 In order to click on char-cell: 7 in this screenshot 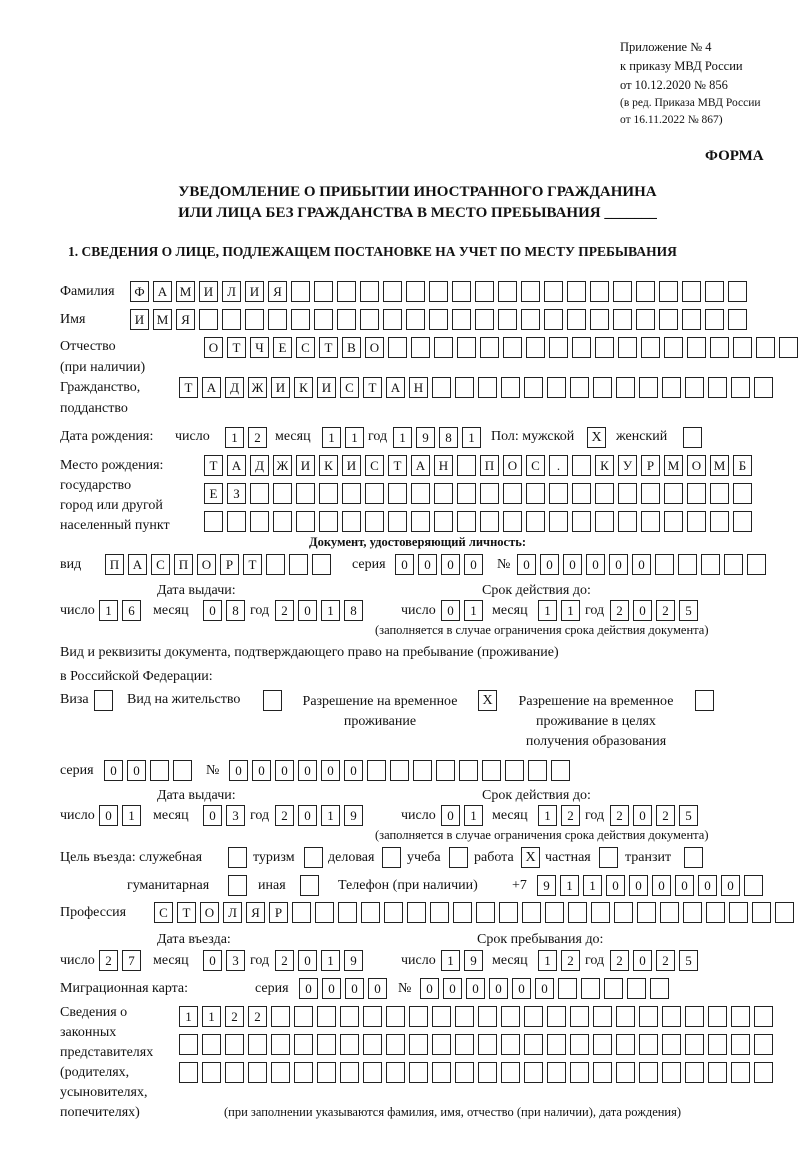, I will do `click(131, 960)`.